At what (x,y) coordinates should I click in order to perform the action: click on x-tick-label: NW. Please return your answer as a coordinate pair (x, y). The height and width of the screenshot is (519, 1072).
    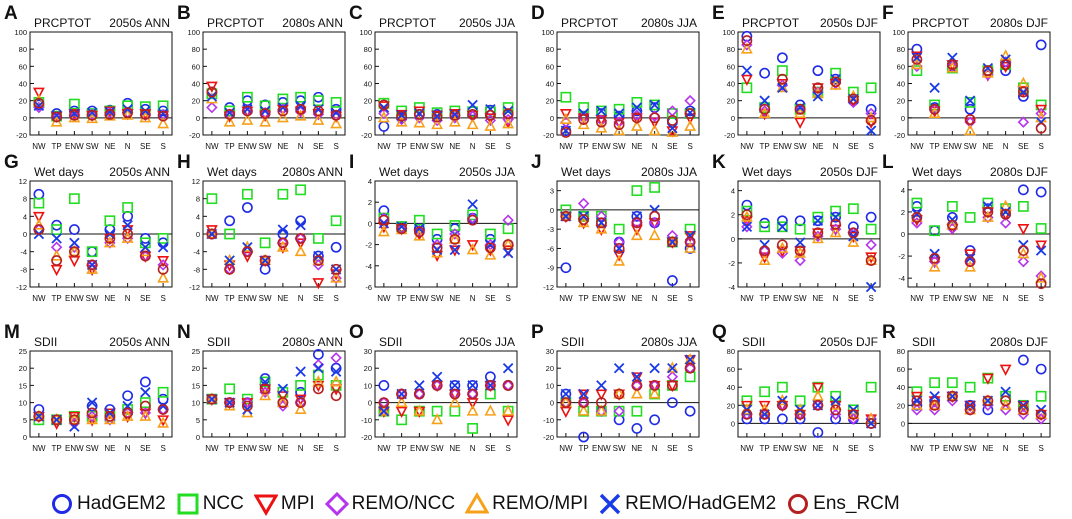
    Looking at the image, I should click on (39, 146).